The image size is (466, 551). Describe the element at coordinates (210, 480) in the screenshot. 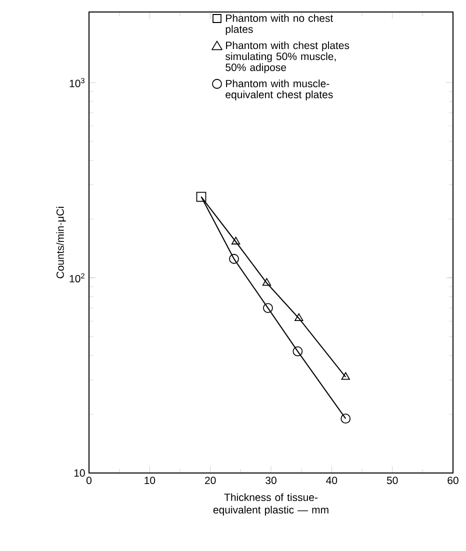

I see `x-tick-label: 20` at that location.